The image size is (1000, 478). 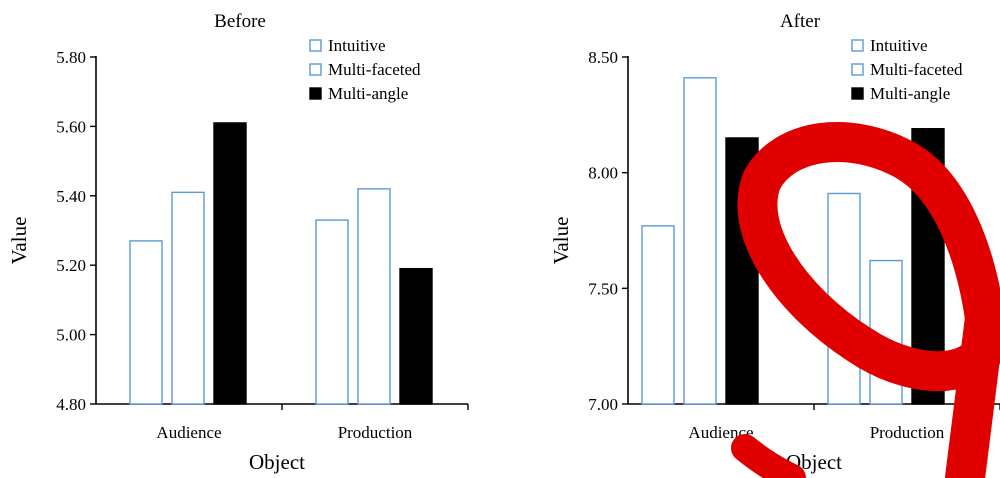 What do you see at coordinates (603, 404) in the screenshot?
I see `y-tick-label: 7.00` at bounding box center [603, 404].